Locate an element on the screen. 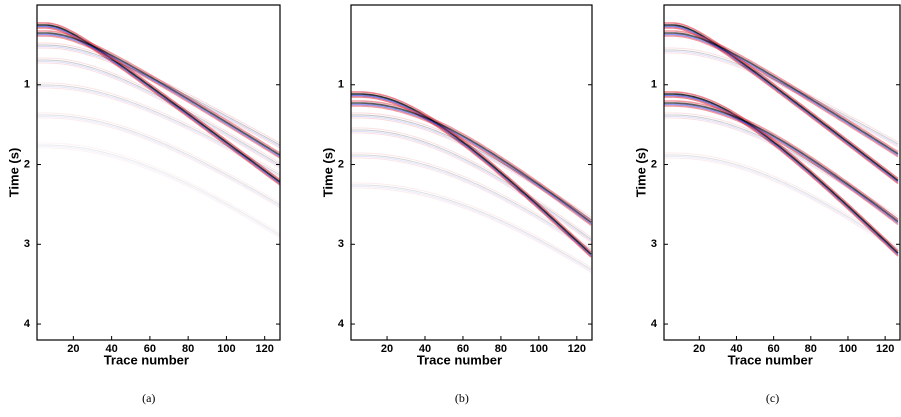  y-tick-label: 3 is located at coordinates (341, 244).